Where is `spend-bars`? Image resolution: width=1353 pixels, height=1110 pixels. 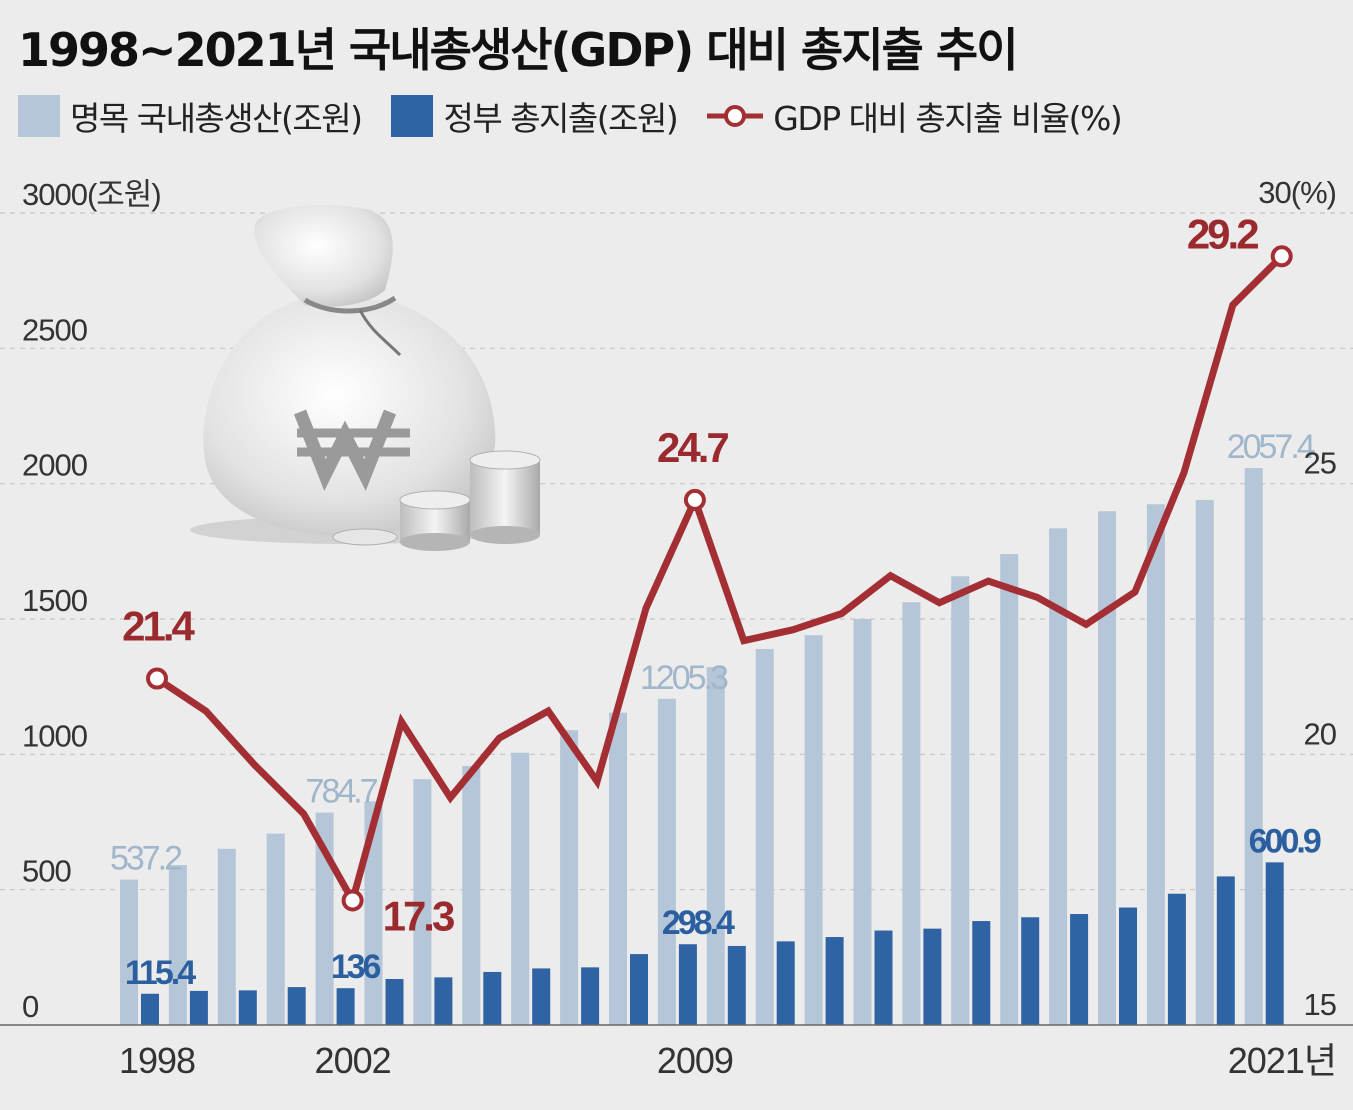
spend-bars is located at coordinates (712, 943).